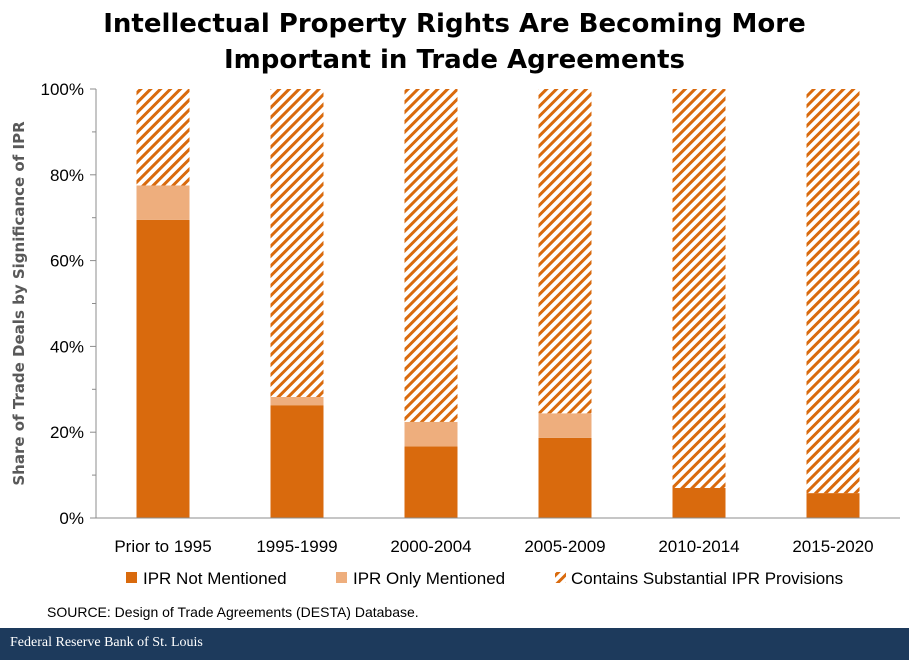  I want to click on x-tick-label: 2015-2020, so click(832, 546).